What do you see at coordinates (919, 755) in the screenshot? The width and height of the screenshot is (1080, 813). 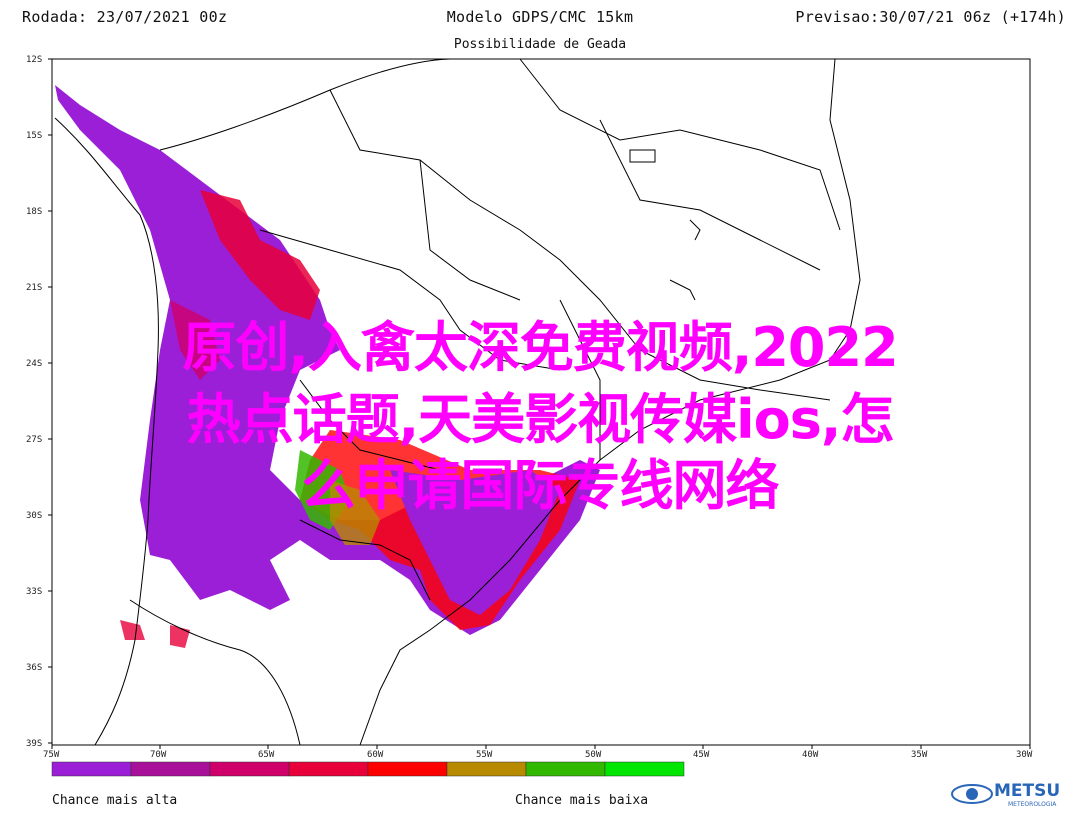 I see `lon-label: 35W` at bounding box center [919, 755].